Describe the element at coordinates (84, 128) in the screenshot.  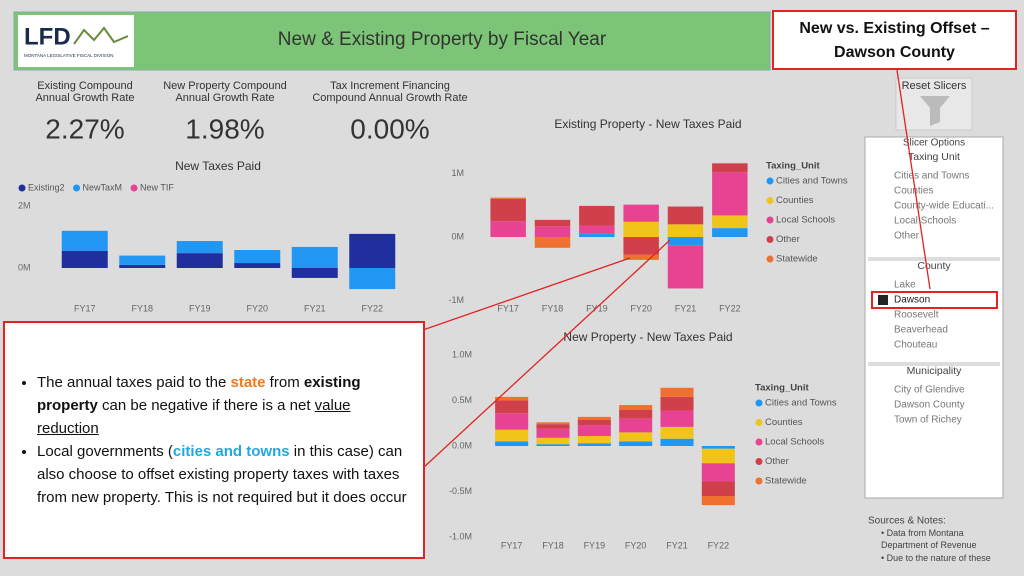
I see `kpi-value: 2.27%` at that location.